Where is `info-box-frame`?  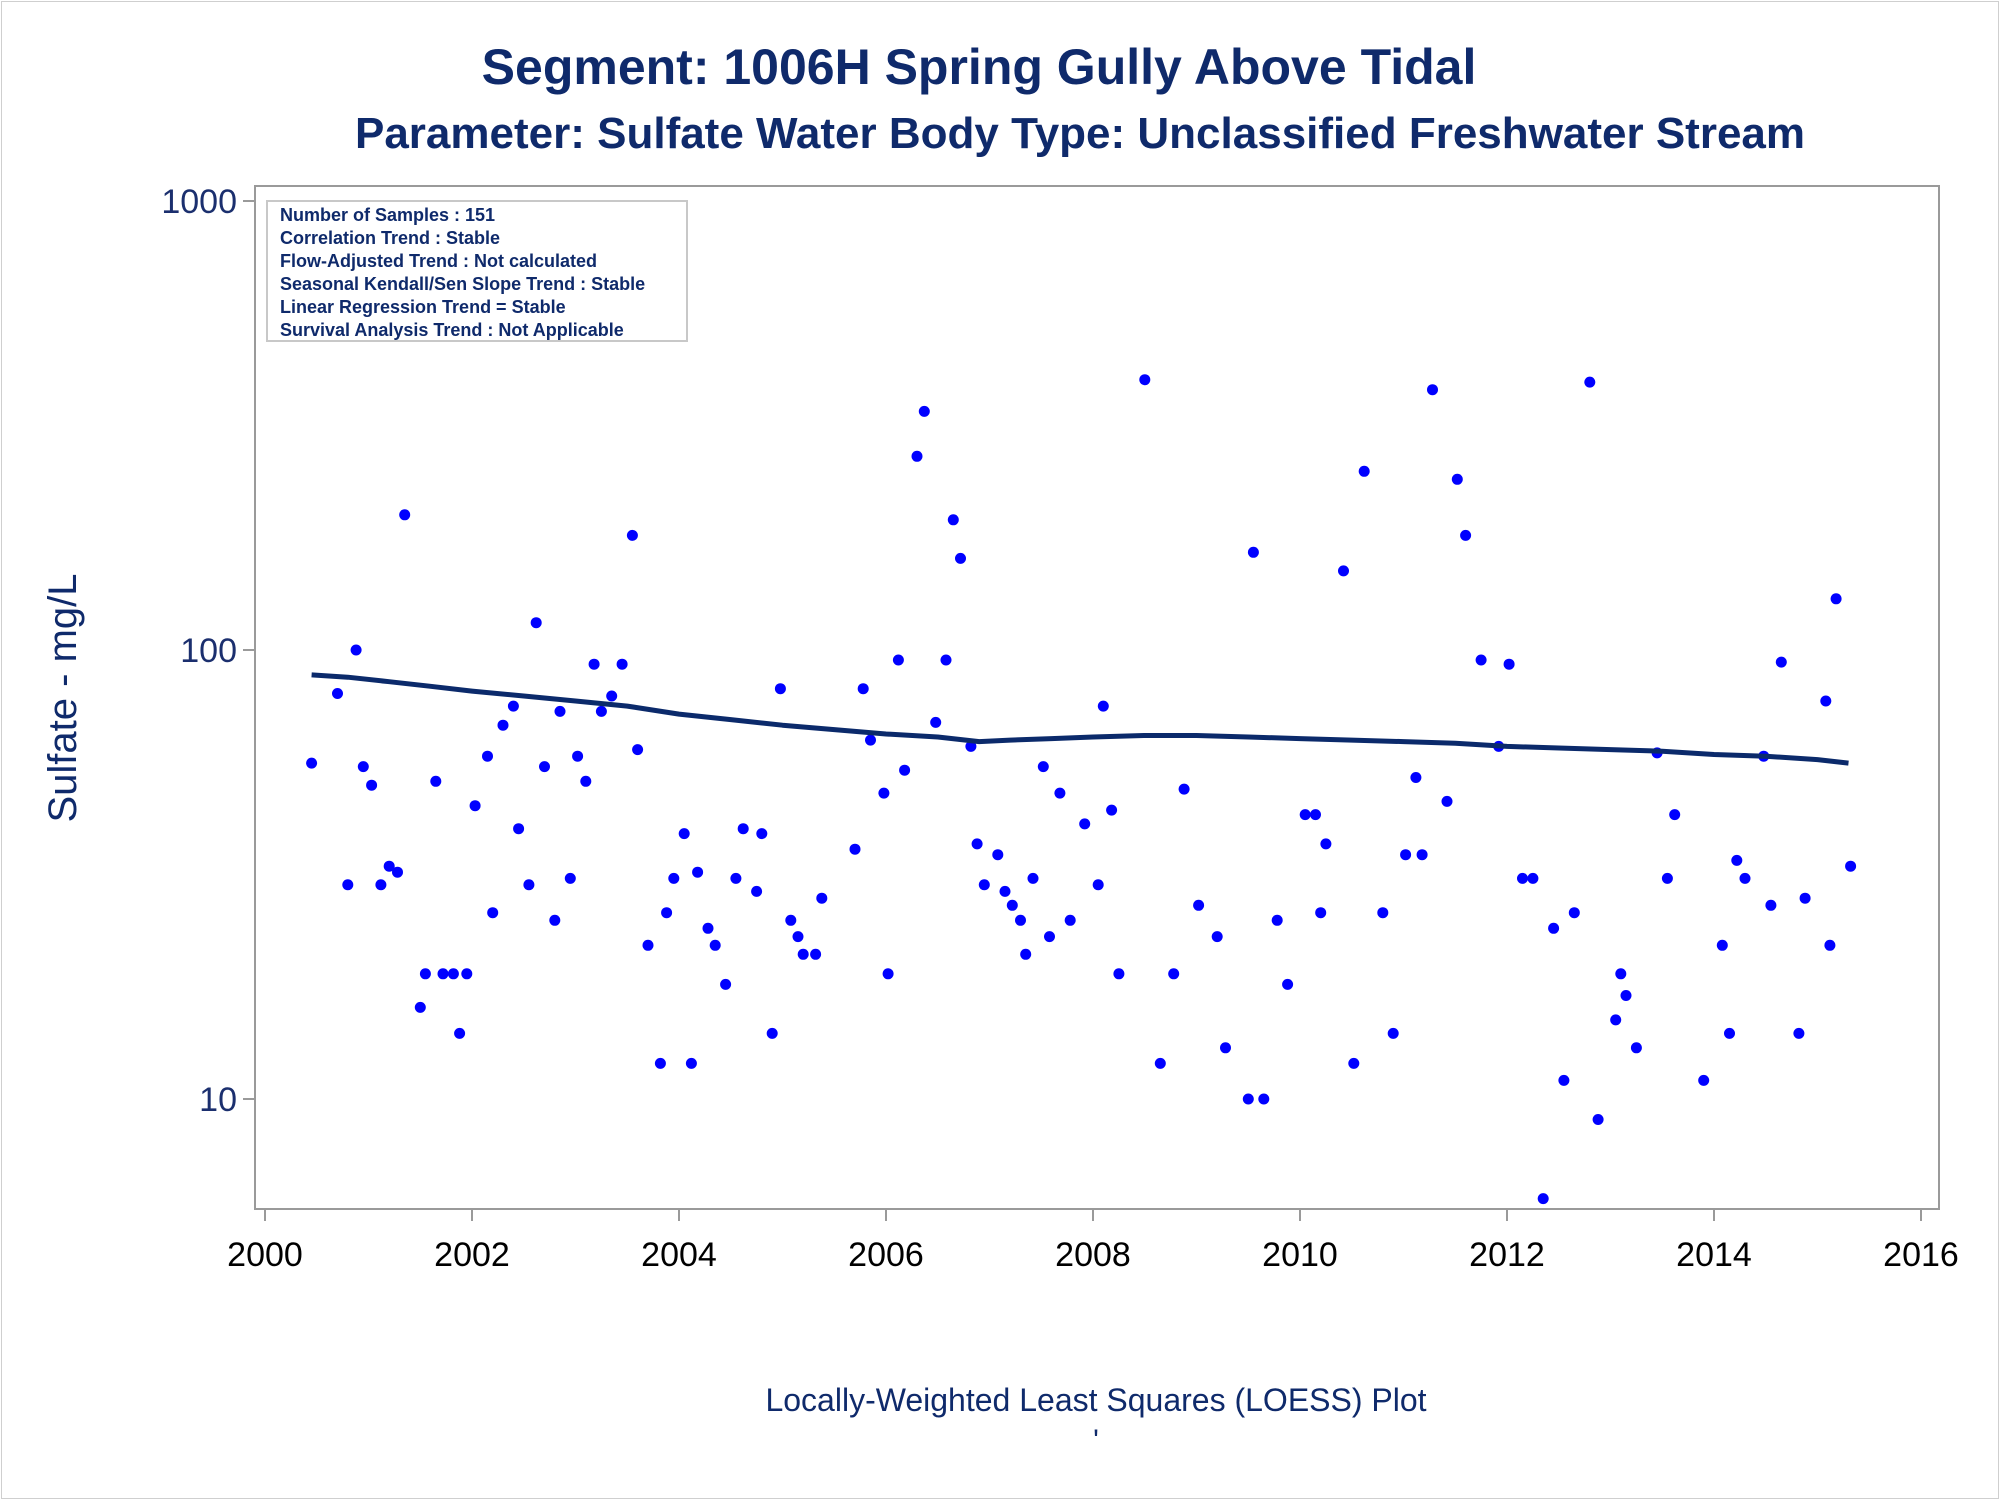 info-box-frame is located at coordinates (477, 271).